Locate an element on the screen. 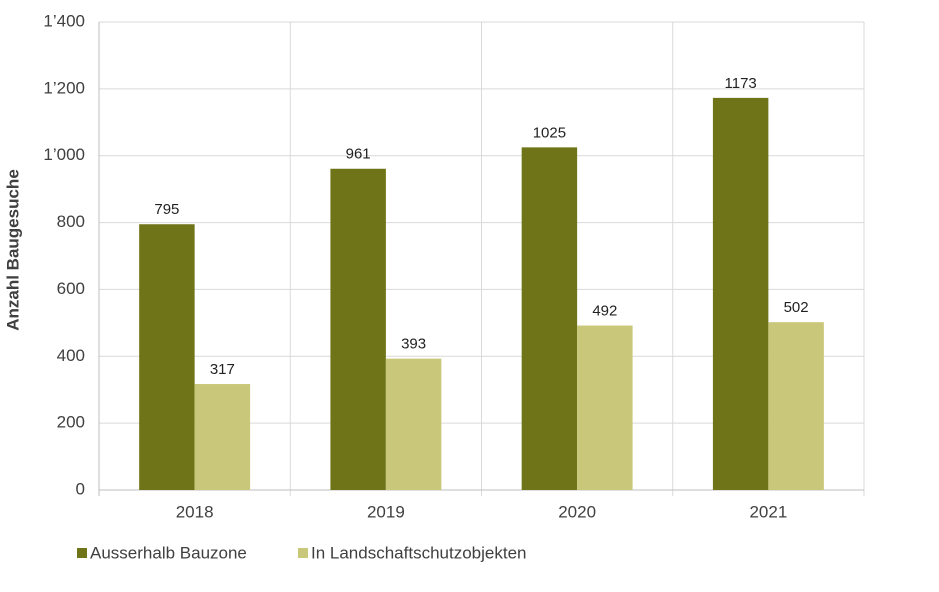 This screenshot has width=939, height=592. y-tick-label: 800 is located at coordinates (71, 221).